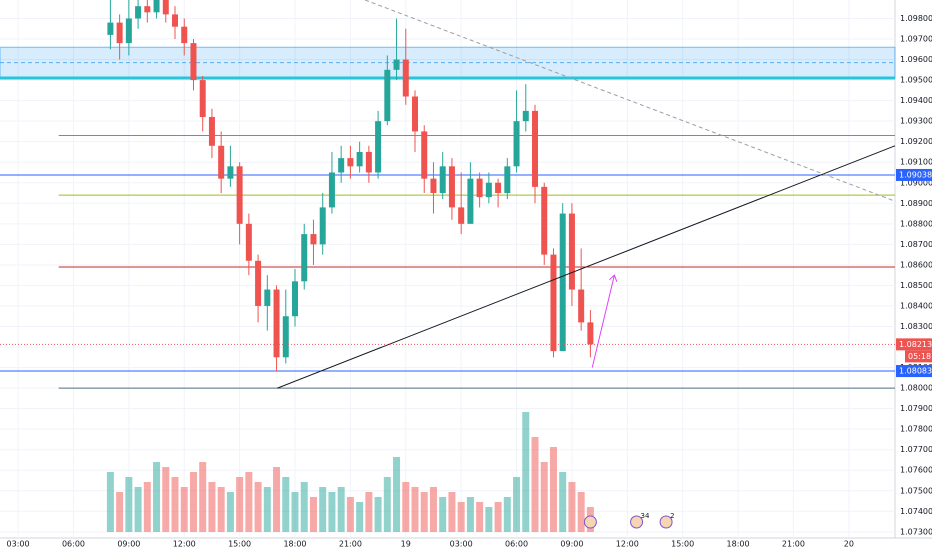 This screenshot has height=550, width=932. Describe the element at coordinates (916, 326) in the screenshot. I see `y-tick-label: 1.08300` at that location.